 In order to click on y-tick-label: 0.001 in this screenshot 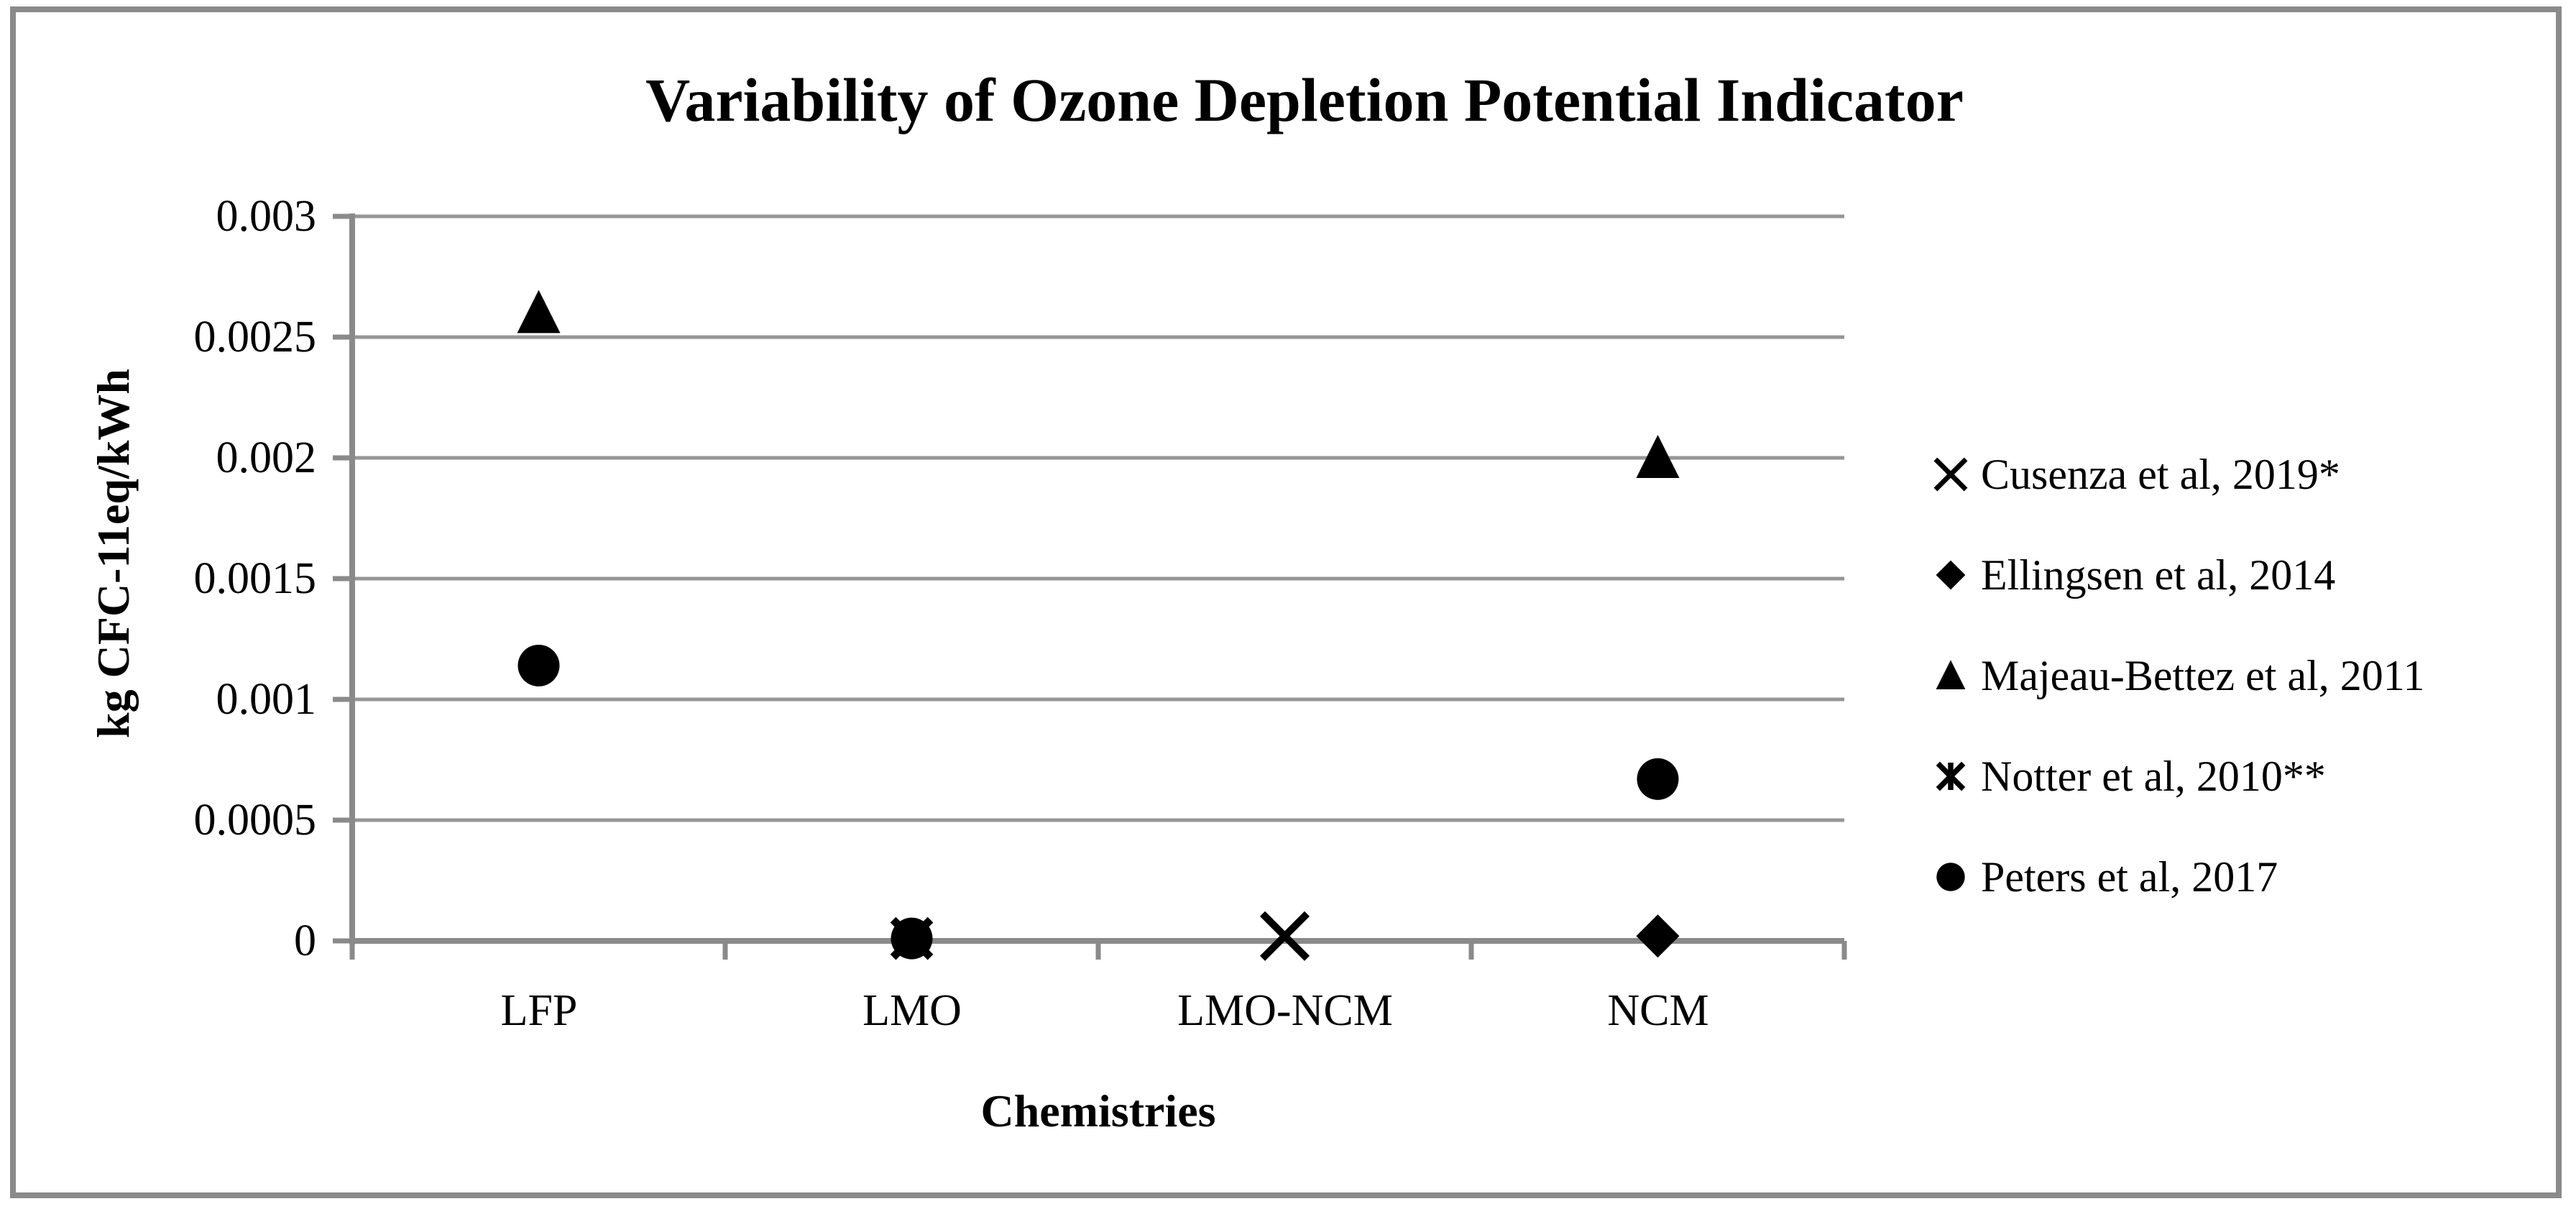, I will do `click(266, 700)`.